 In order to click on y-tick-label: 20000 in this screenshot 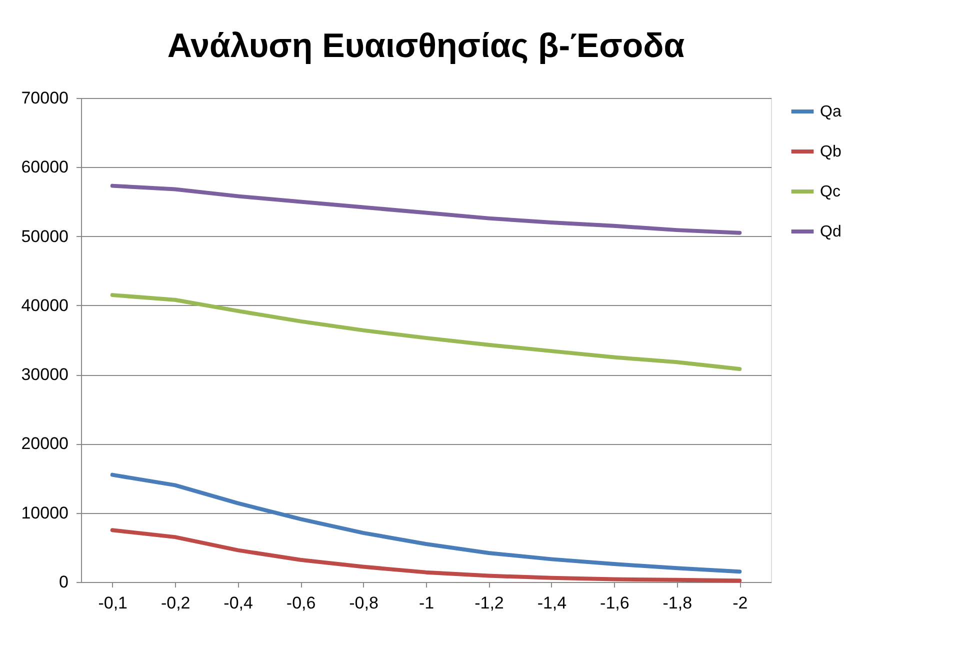, I will do `click(44, 444)`.